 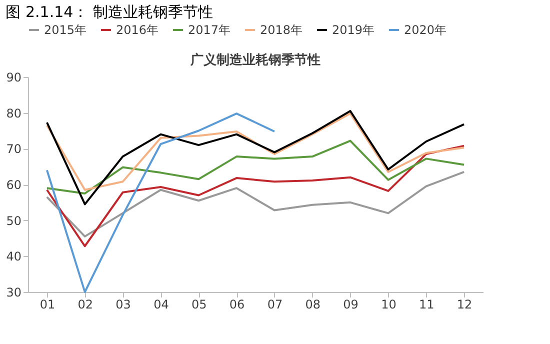 What do you see at coordinates (426, 305) in the screenshot?
I see `x-tick-label: 11` at bounding box center [426, 305].